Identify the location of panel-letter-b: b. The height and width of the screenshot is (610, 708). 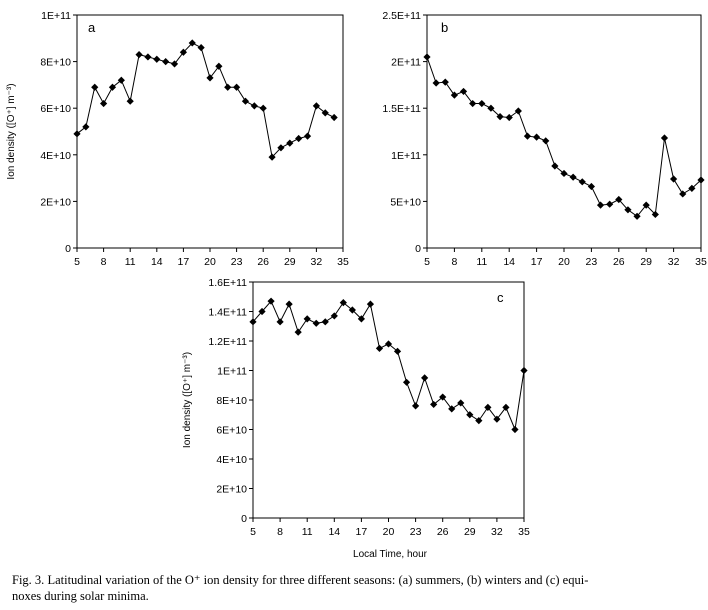
(444, 27).